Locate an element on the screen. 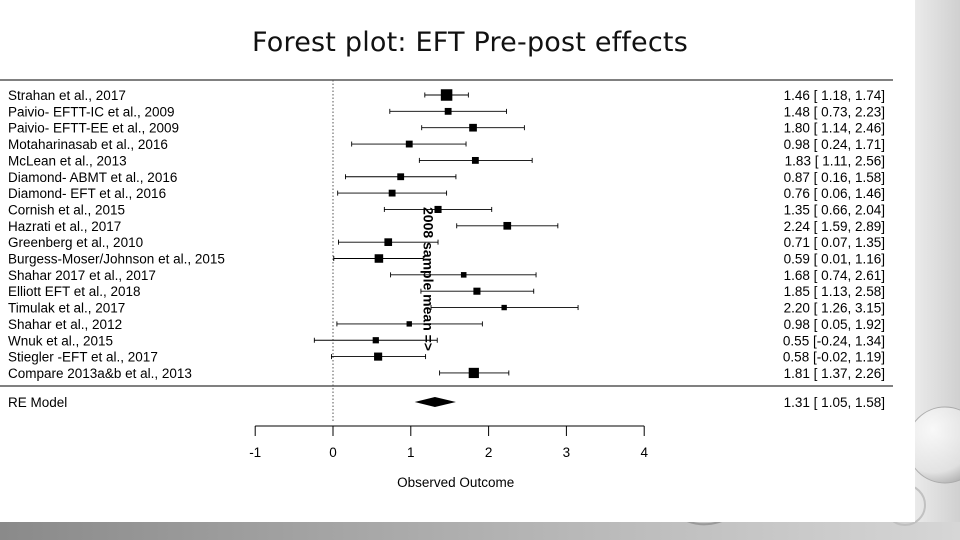 This screenshot has height=540, width=960. ci-value: 0.76 [ 0.06, 1.46] is located at coordinates (834, 193).